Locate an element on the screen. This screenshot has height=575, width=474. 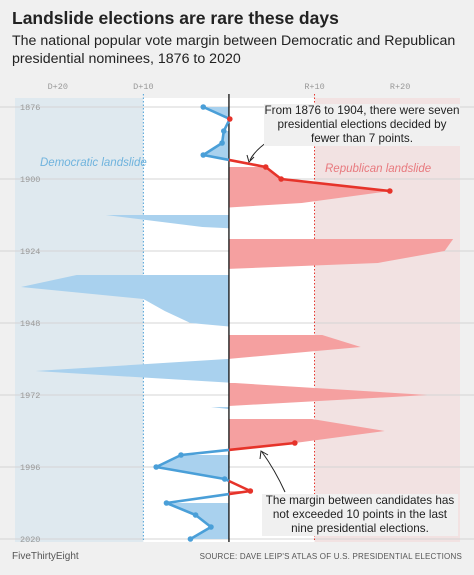
y-tick-label: 1924 is located at coordinates (30, 252).